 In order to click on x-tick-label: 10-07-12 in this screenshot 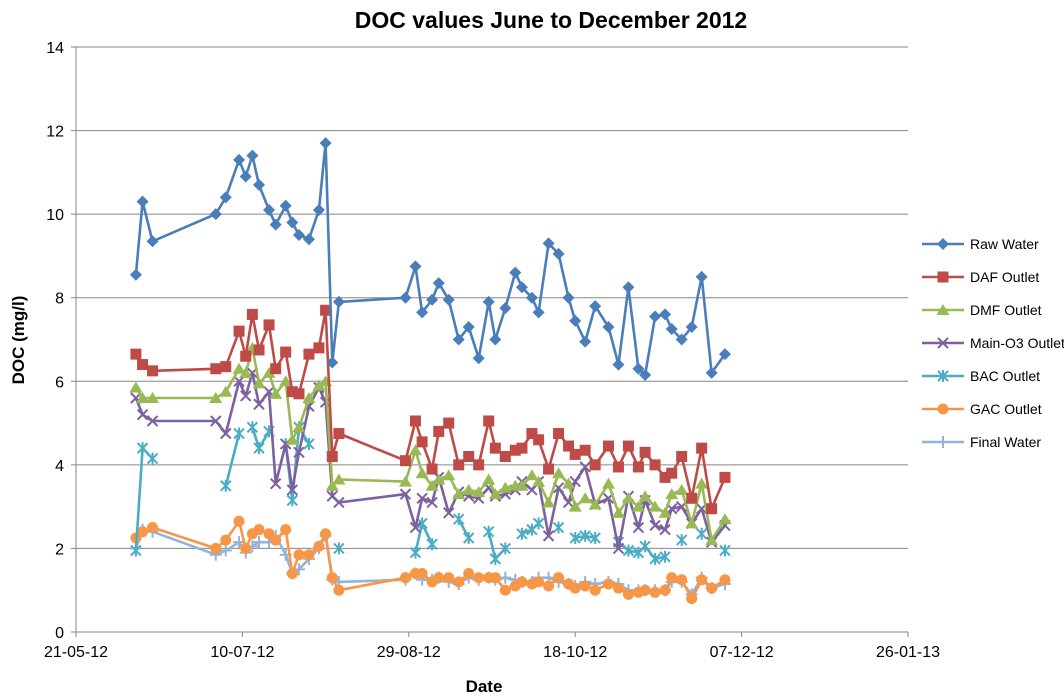, I will do `click(242, 652)`.